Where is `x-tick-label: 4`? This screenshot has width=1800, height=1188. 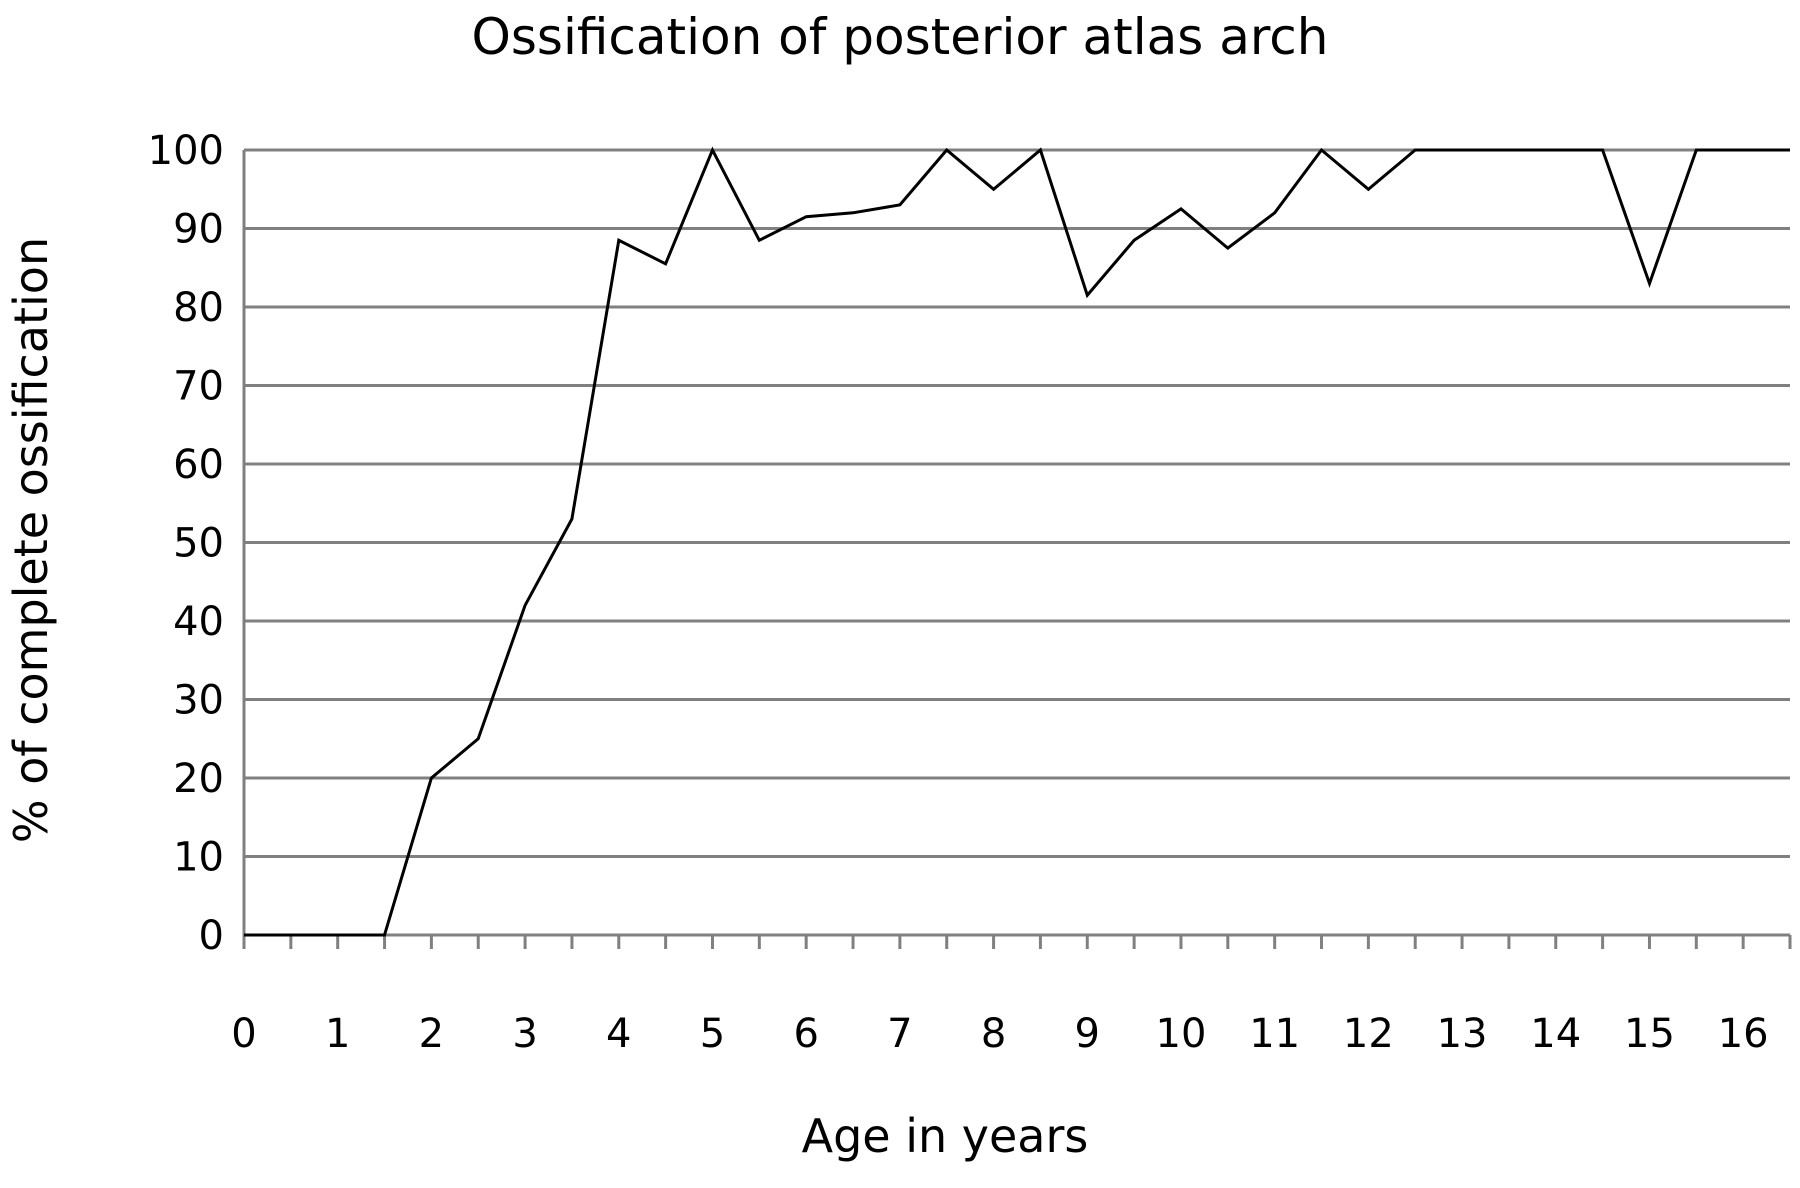
x-tick-label: 4 is located at coordinates (618, 1034).